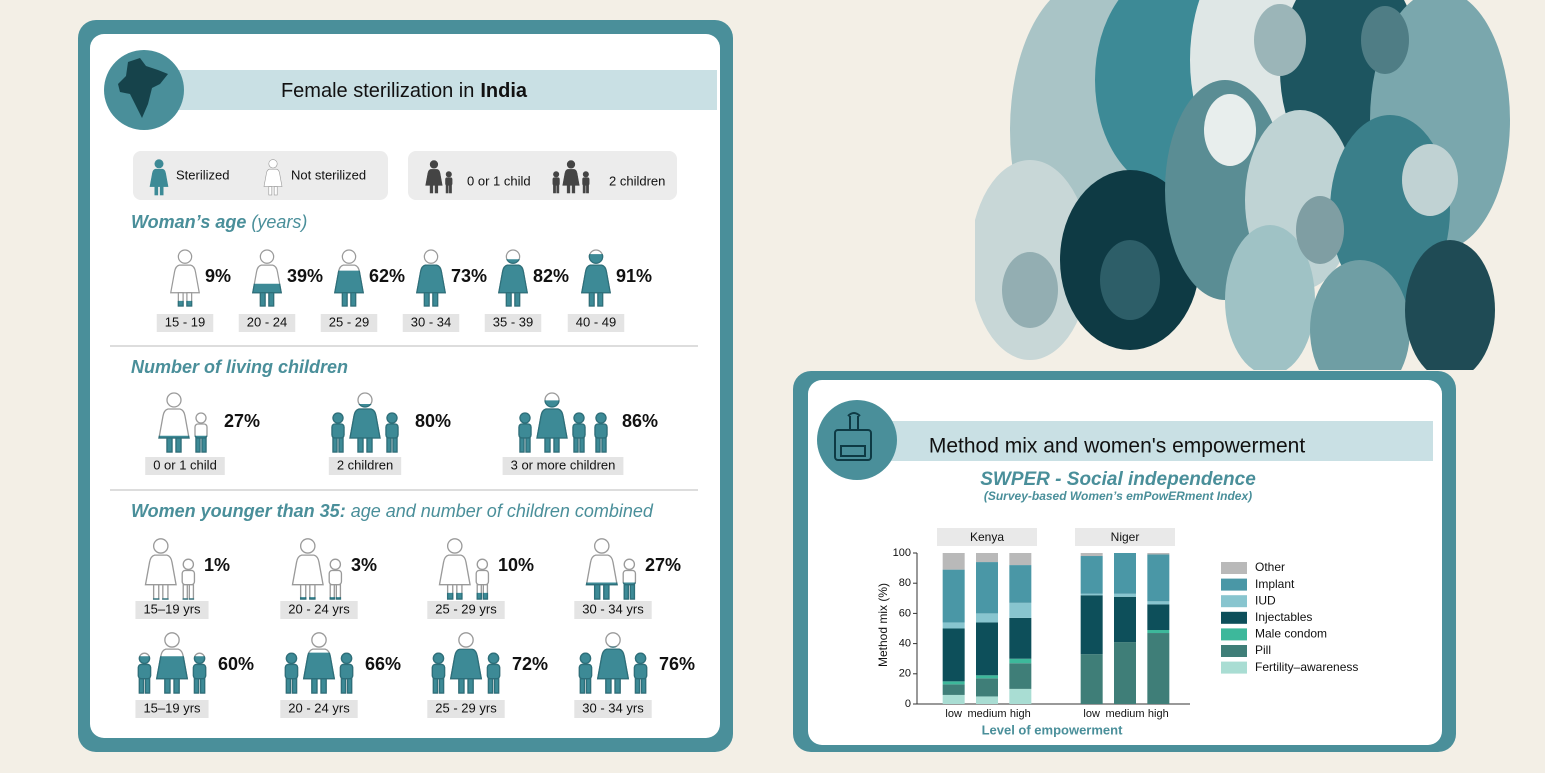 The image size is (1545, 773). What do you see at coordinates (365, 464) in the screenshot?
I see `item-label: 2 children` at bounding box center [365, 464].